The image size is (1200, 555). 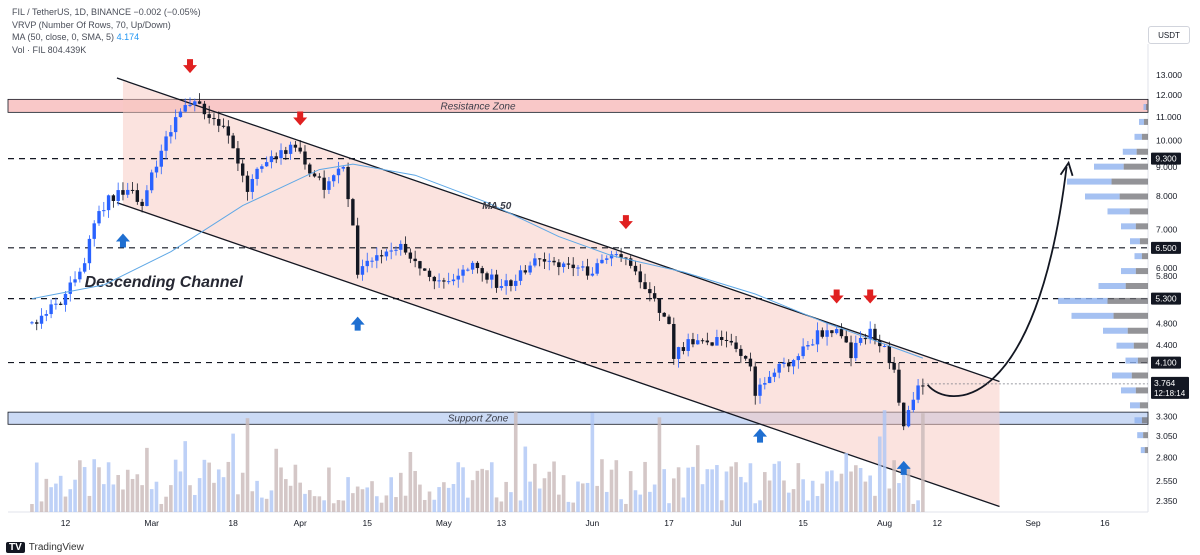 What do you see at coordinates (1103, 279) in the screenshot?
I see `volume-profile` at bounding box center [1103, 279].